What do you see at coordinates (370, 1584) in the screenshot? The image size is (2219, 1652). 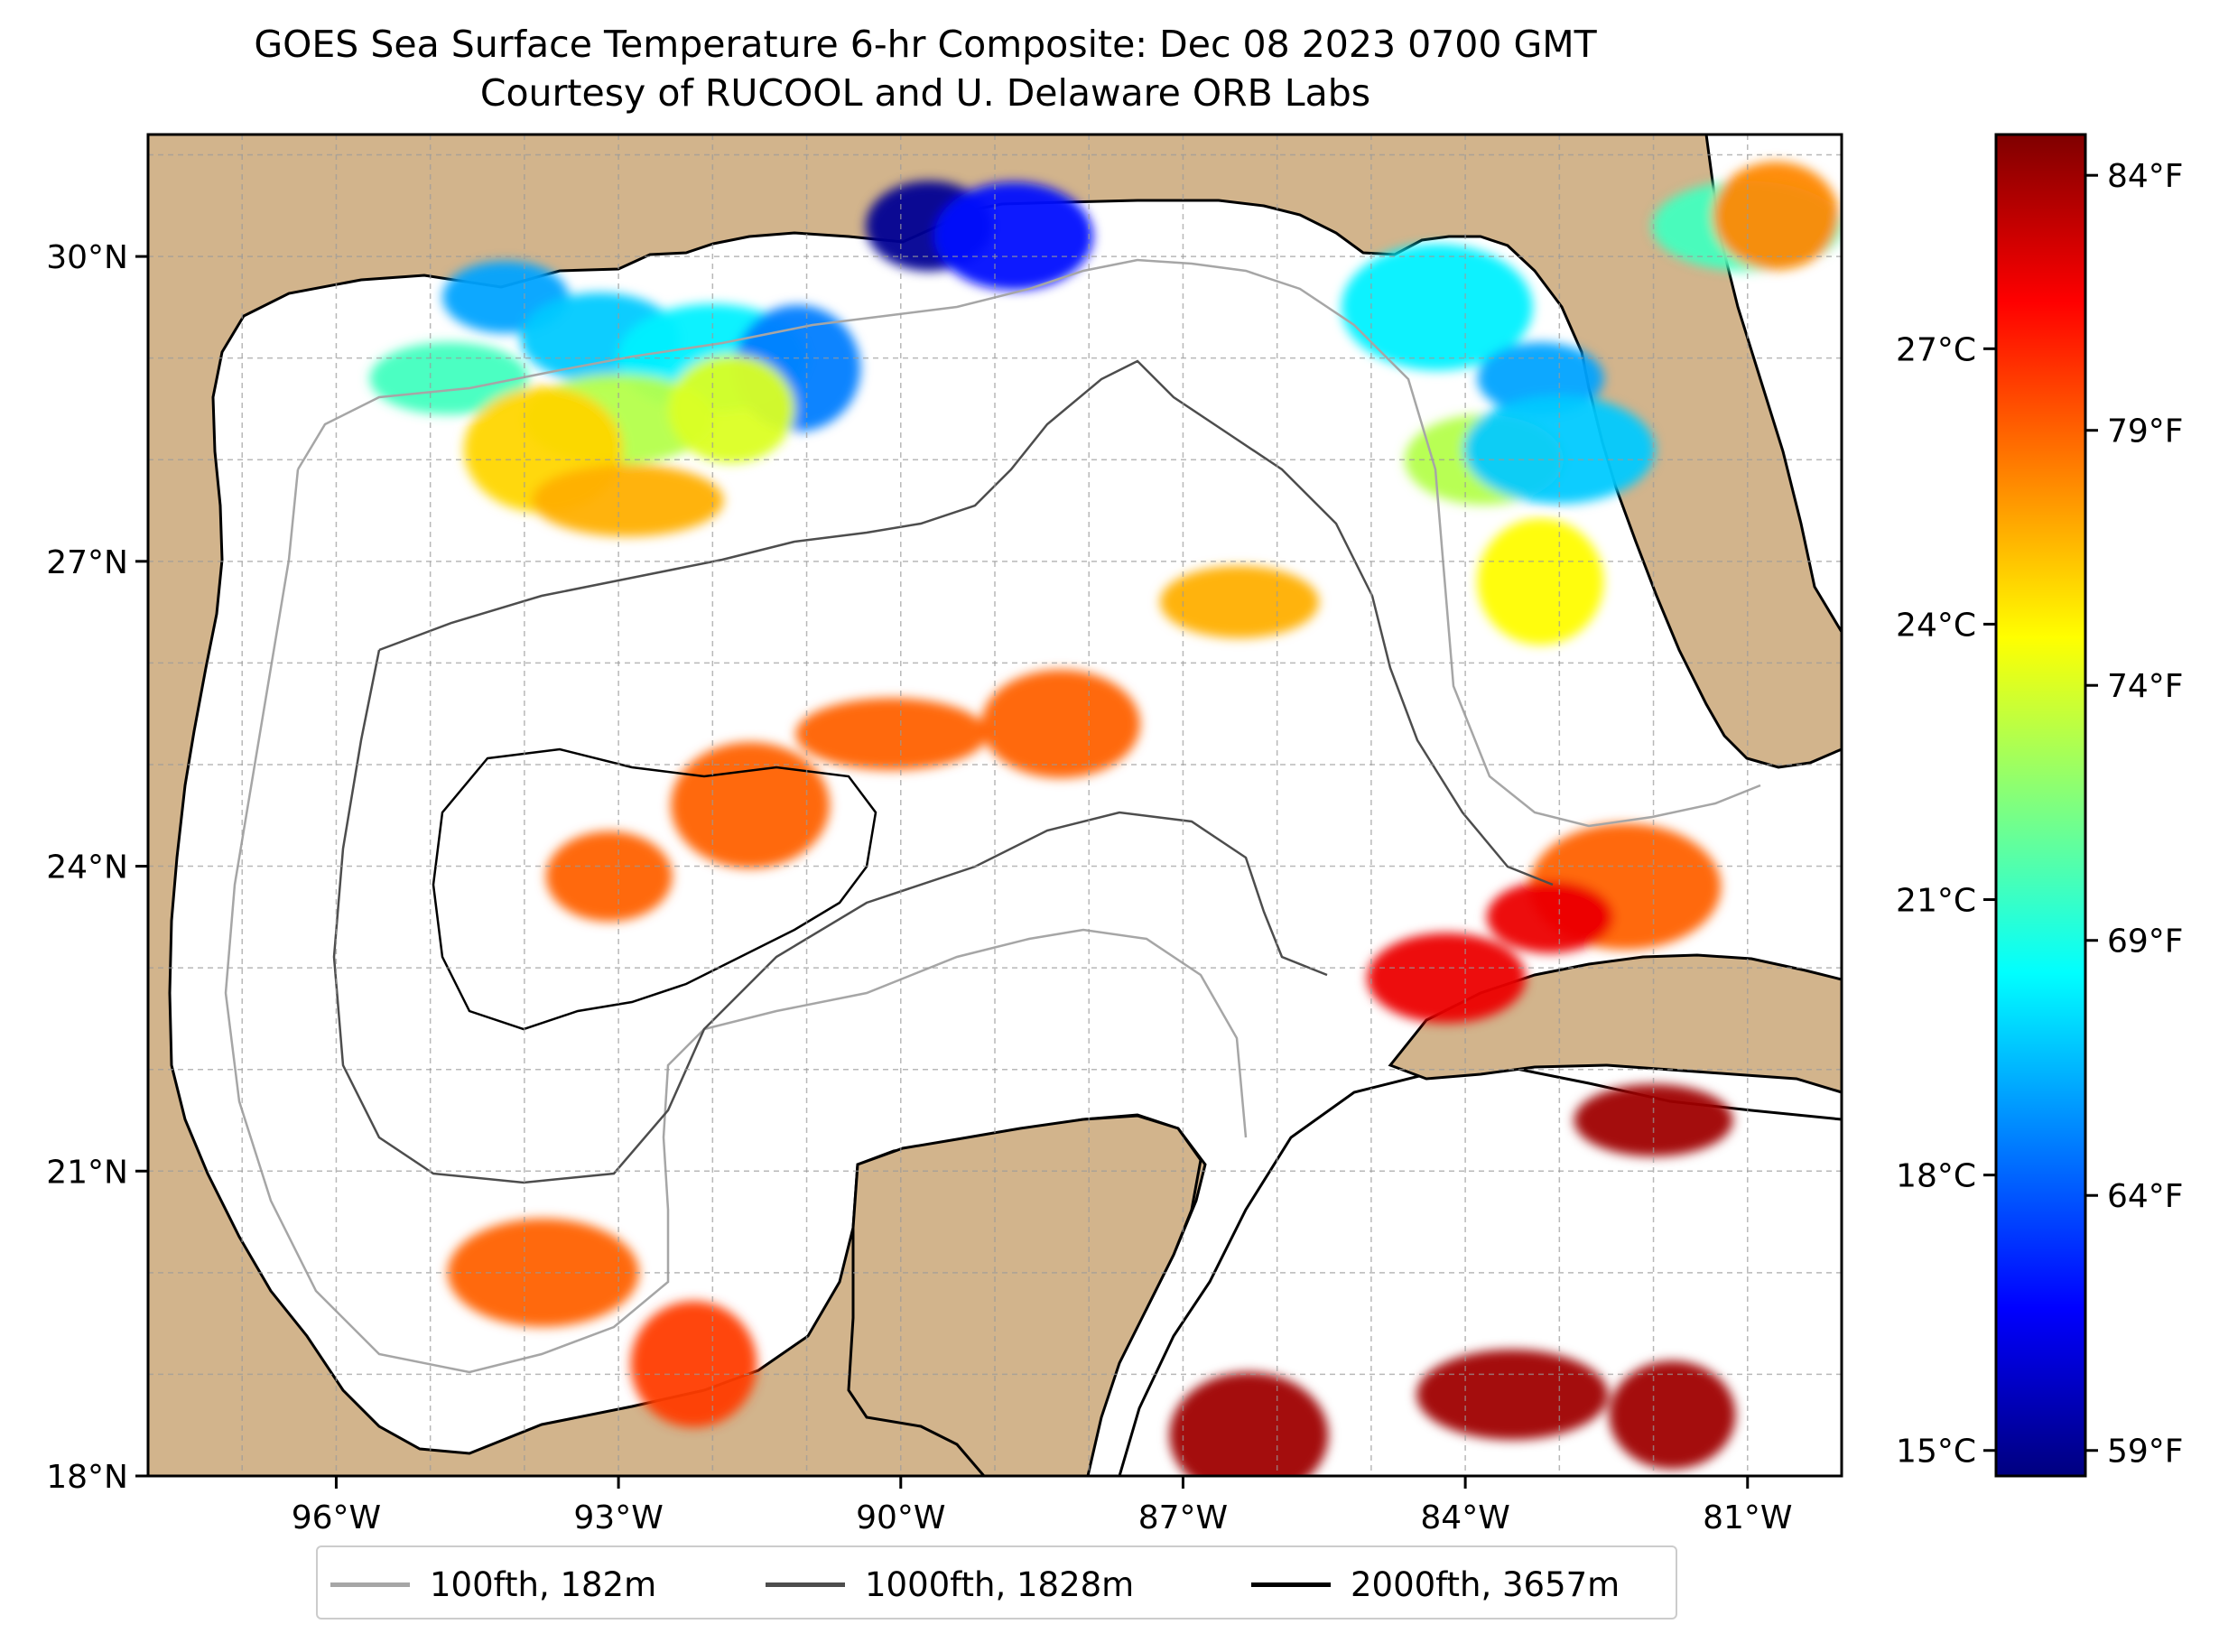 I see `legend-swatch-100fth` at bounding box center [370, 1584].